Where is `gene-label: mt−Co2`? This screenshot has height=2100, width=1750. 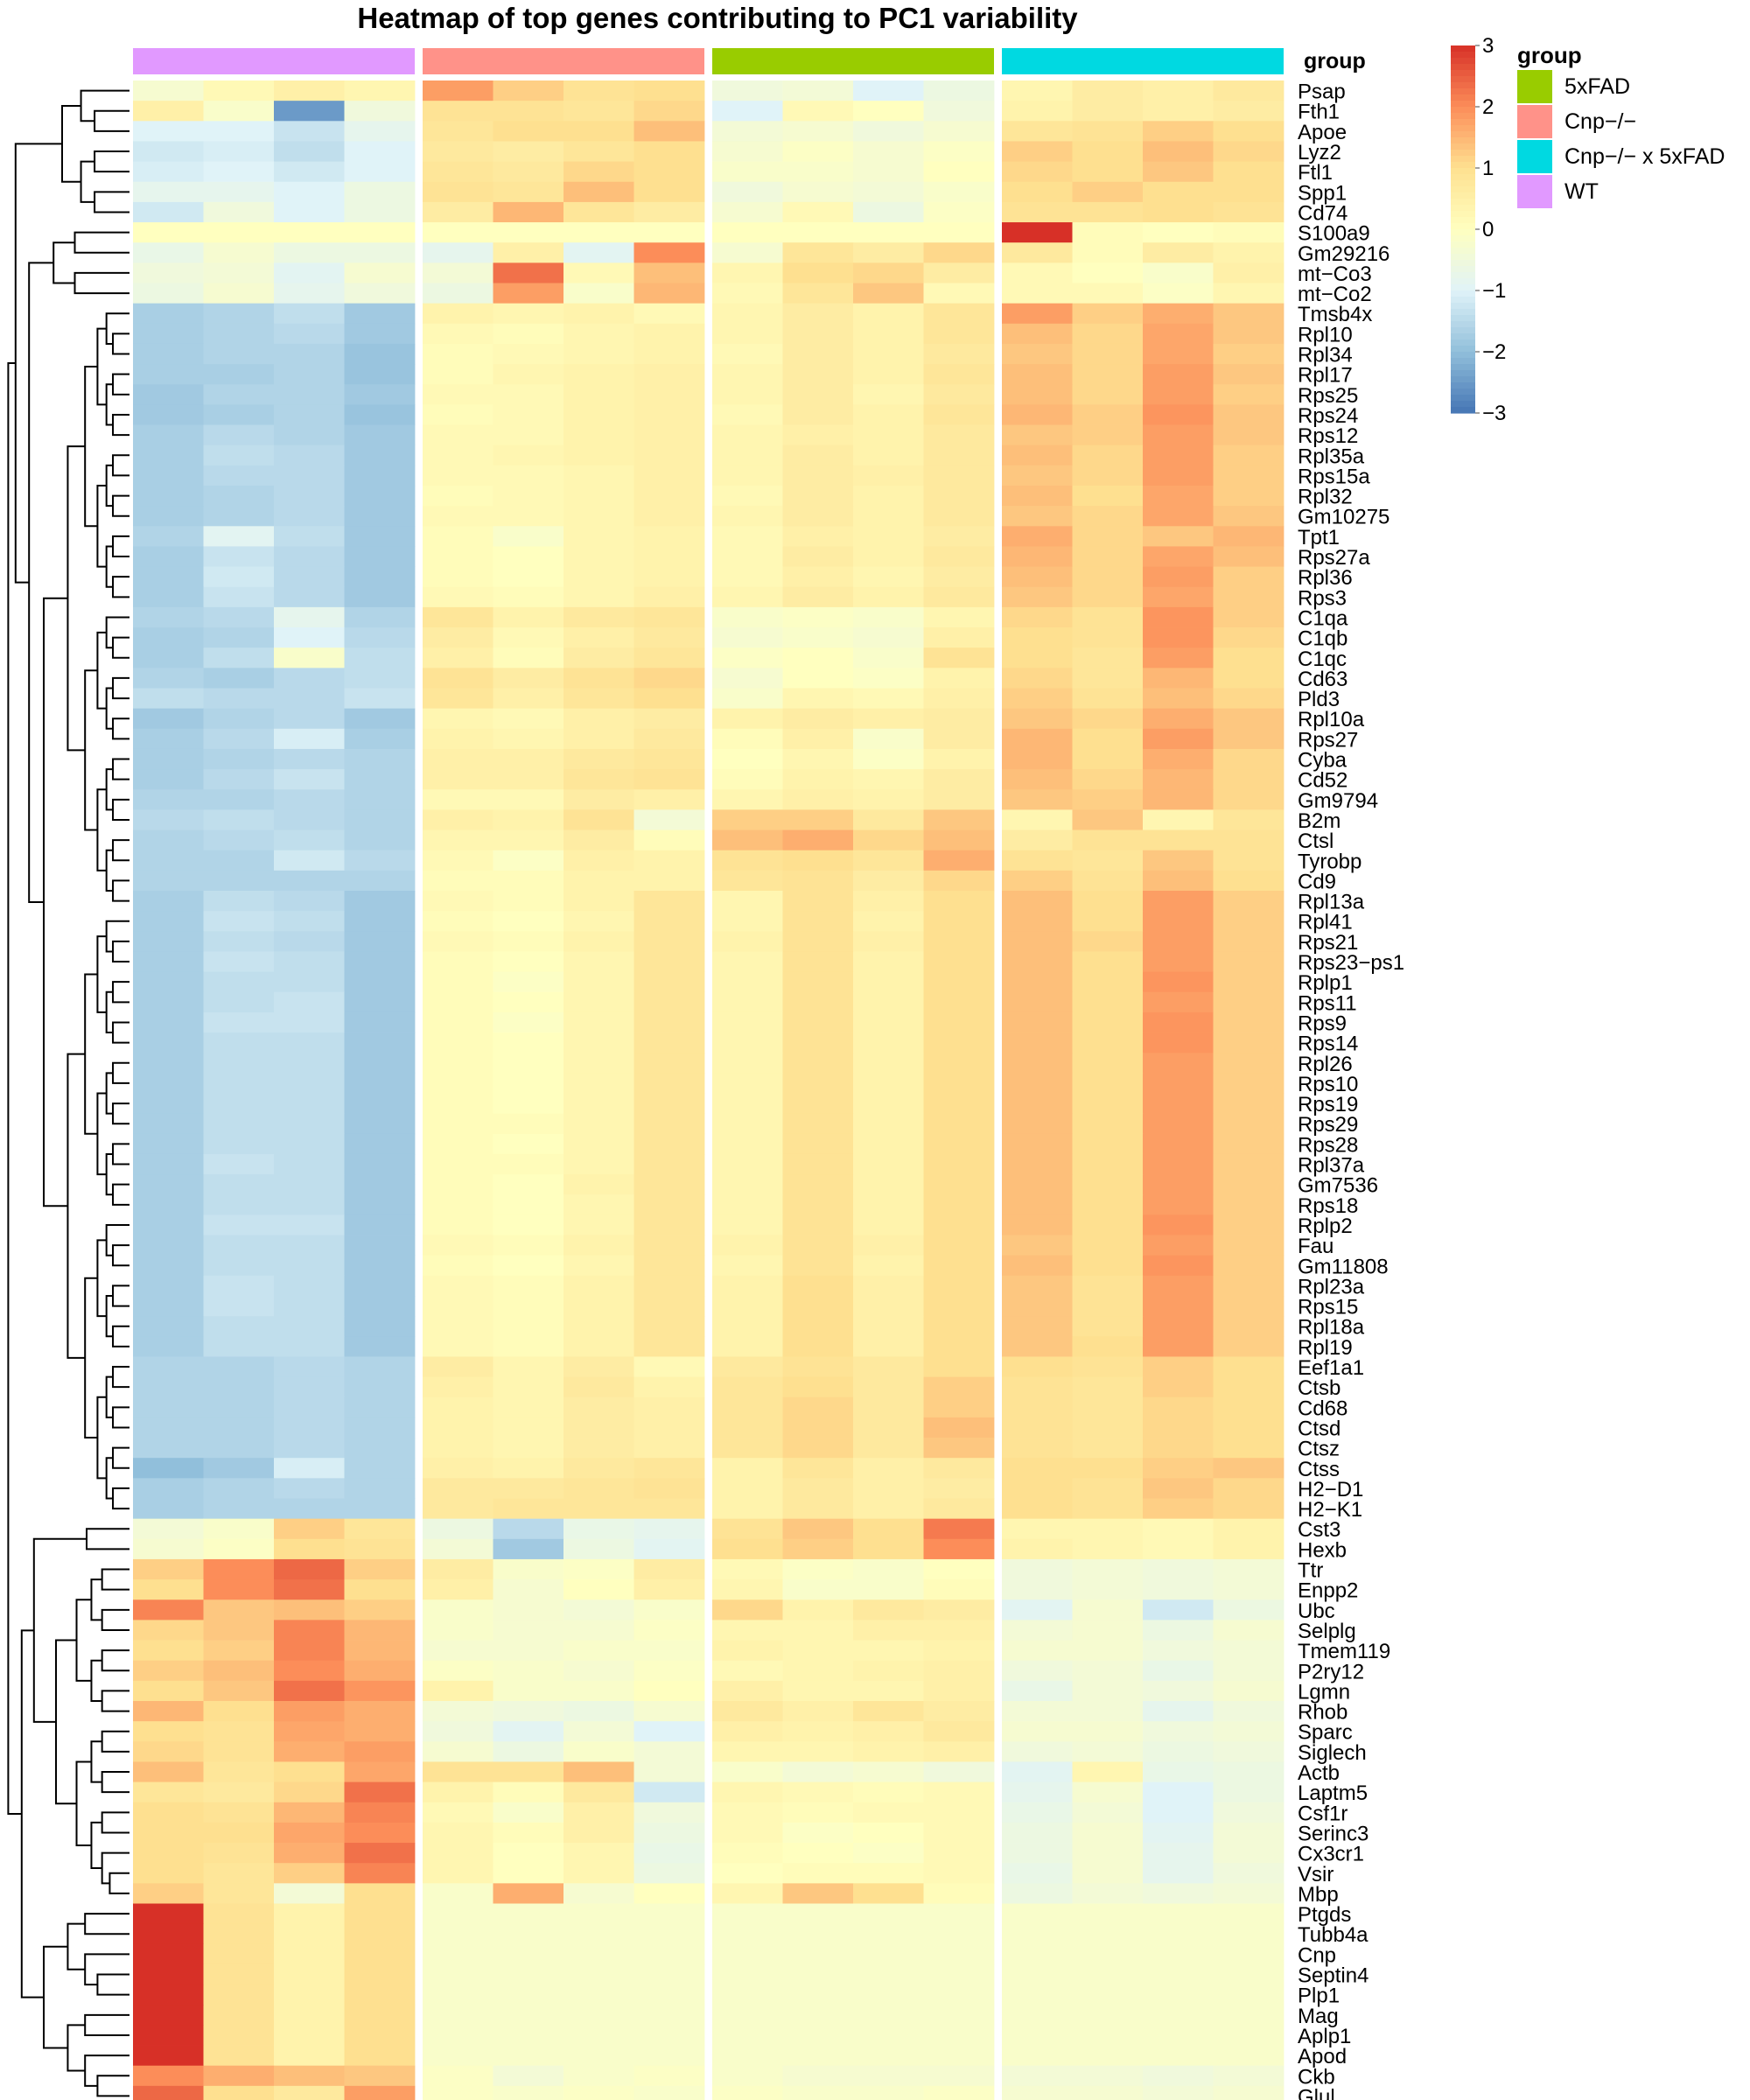 gene-label: mt−Co2 is located at coordinates (1335, 294).